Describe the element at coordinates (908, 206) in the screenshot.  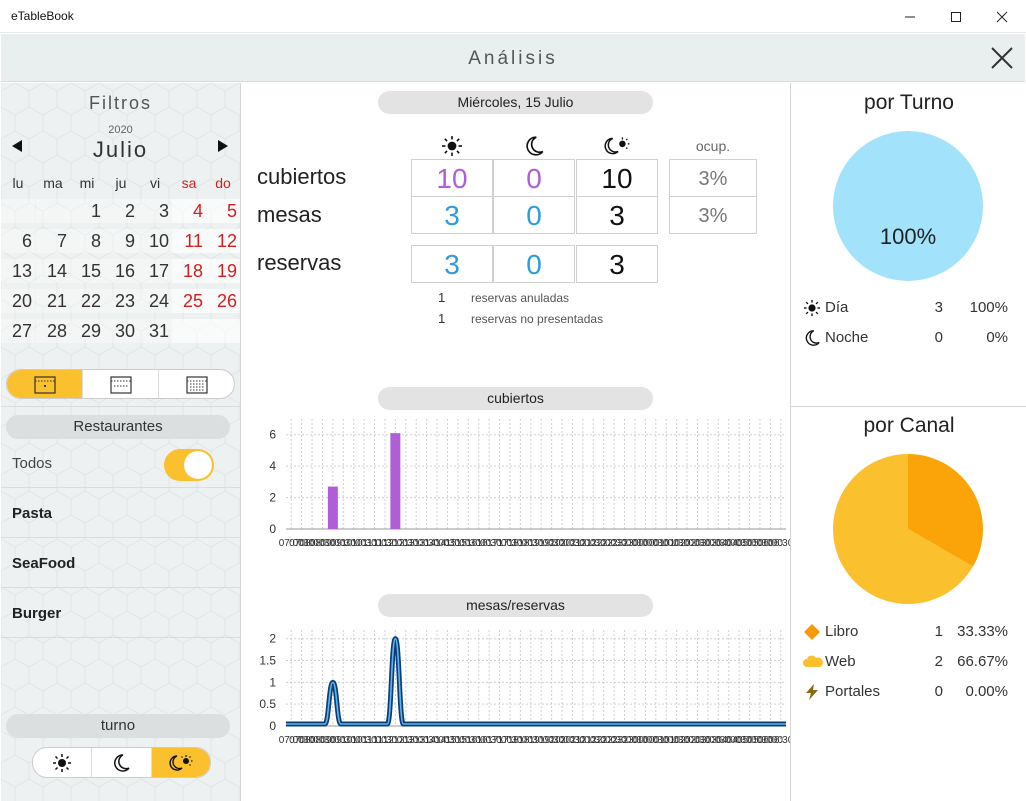
I see `turno-pie-chart: 100%` at that location.